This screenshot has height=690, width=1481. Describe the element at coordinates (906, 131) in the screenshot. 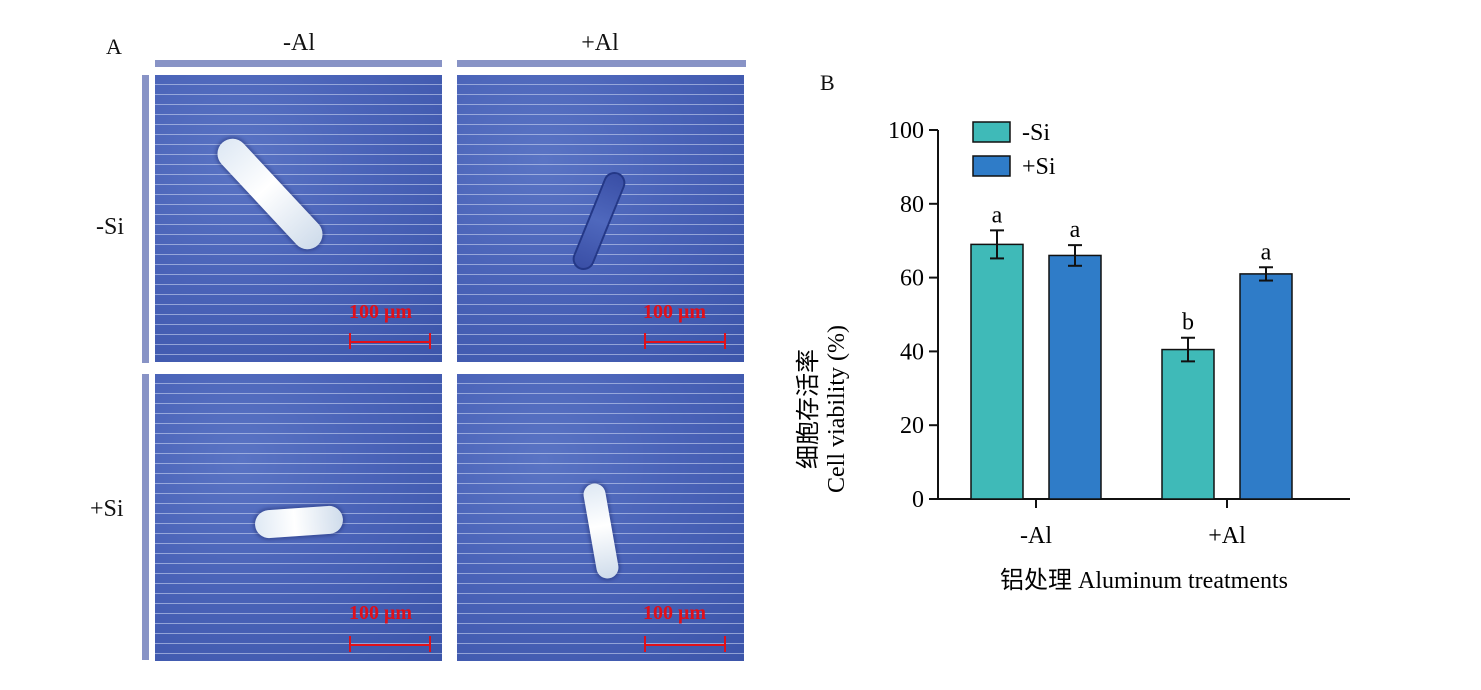

I see `y-tick-label: 100` at that location.